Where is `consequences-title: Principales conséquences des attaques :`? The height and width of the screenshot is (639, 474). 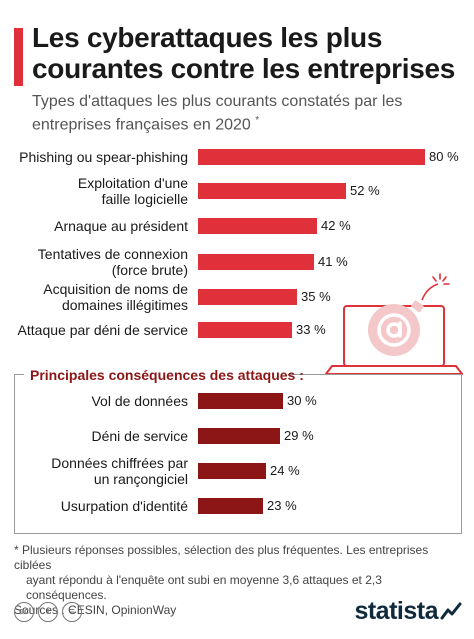 consequences-title: Principales conséquences des attaques : is located at coordinates (167, 375).